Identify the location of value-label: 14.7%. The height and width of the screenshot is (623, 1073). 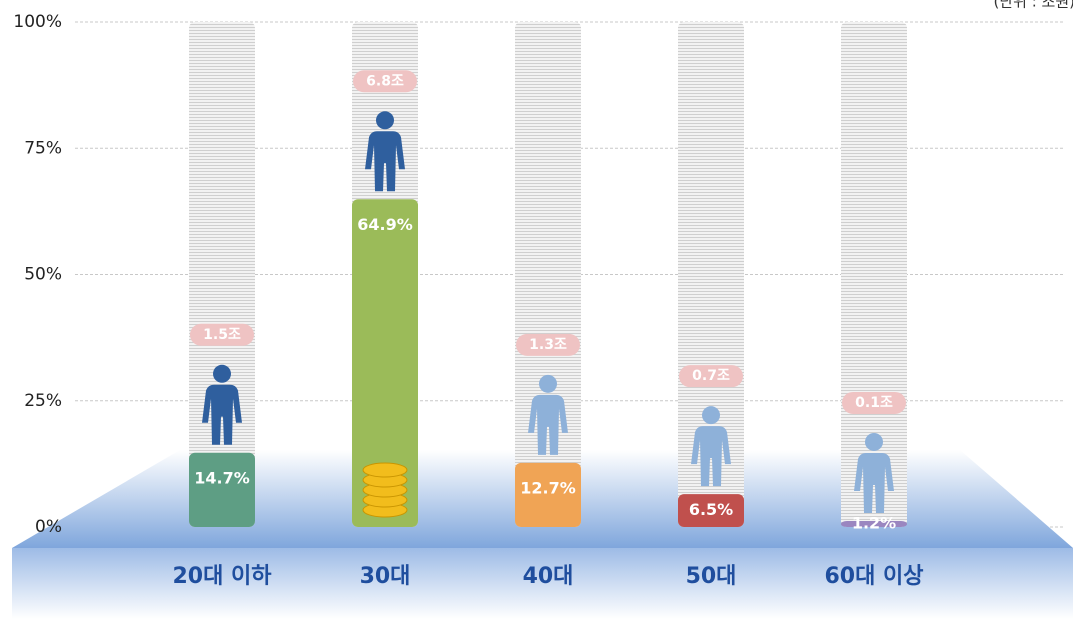
(222, 477).